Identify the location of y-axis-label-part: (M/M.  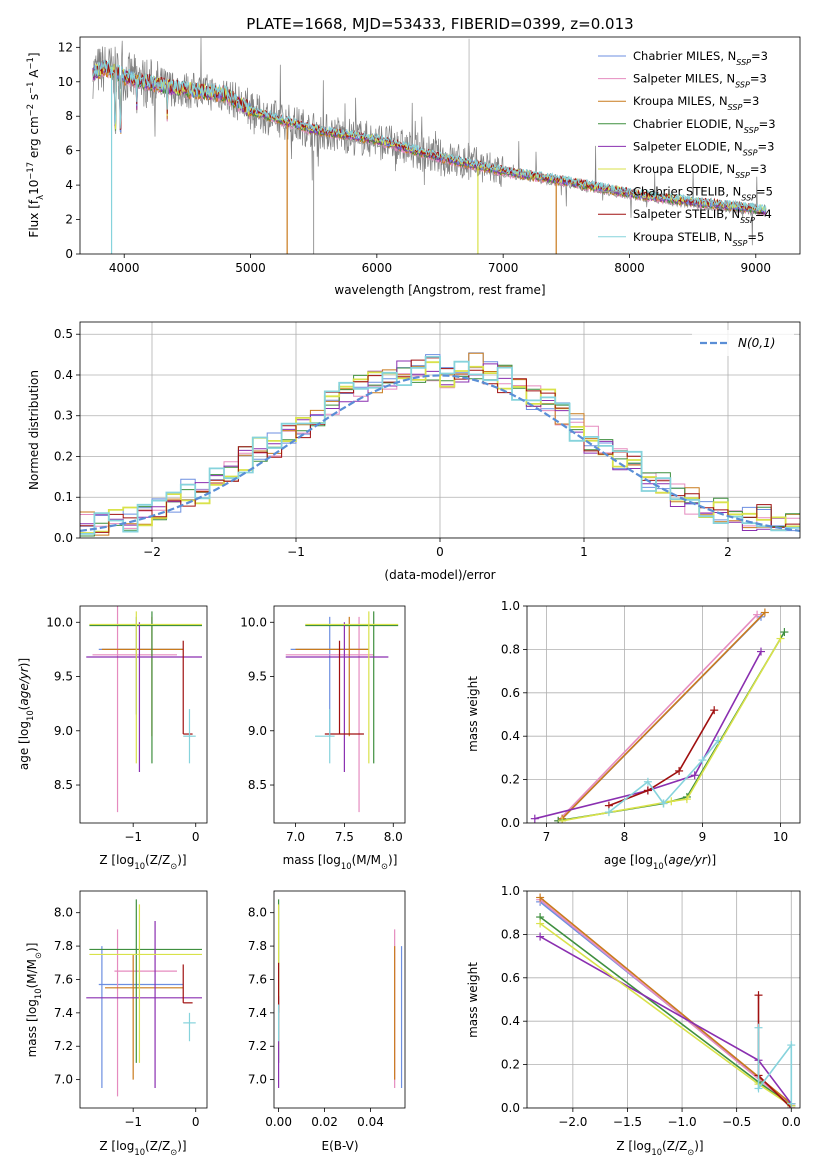
(32, 973).